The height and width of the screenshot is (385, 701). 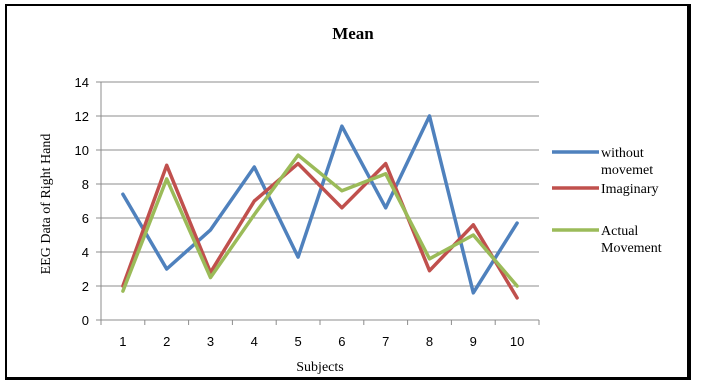 What do you see at coordinates (82, 201) in the screenshot?
I see `y-tick-labels: 0 2 4 6 8 10 12 14` at bounding box center [82, 201].